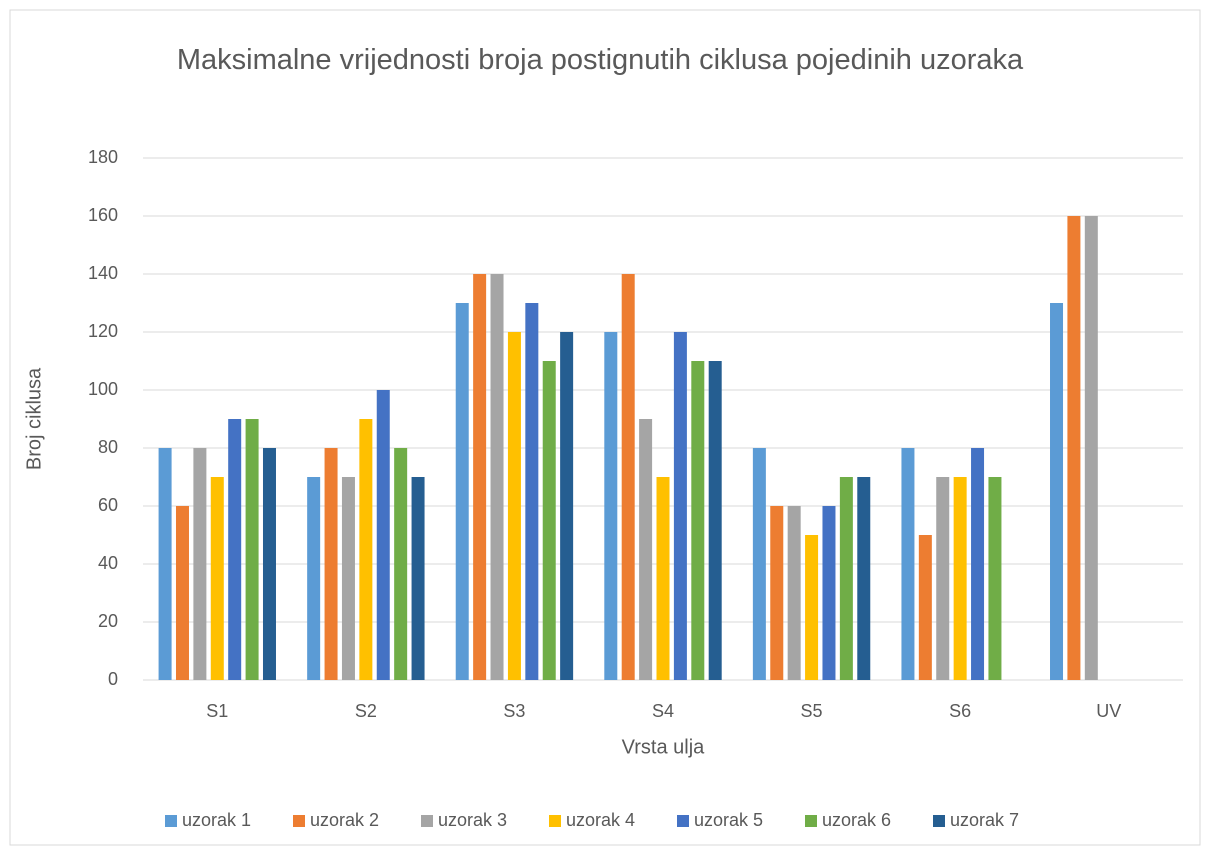  What do you see at coordinates (103, 331) in the screenshot?
I see `y-tick-label: 120` at bounding box center [103, 331].